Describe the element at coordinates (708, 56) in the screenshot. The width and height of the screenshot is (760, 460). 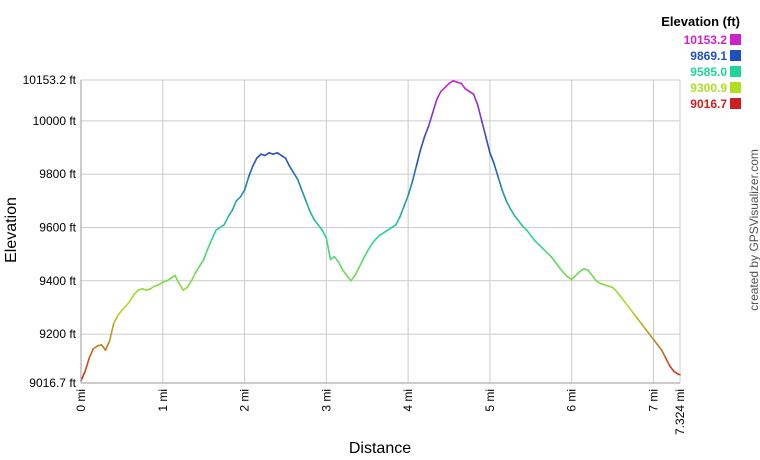
I see `legend-entry-label: 9869.1` at that location.